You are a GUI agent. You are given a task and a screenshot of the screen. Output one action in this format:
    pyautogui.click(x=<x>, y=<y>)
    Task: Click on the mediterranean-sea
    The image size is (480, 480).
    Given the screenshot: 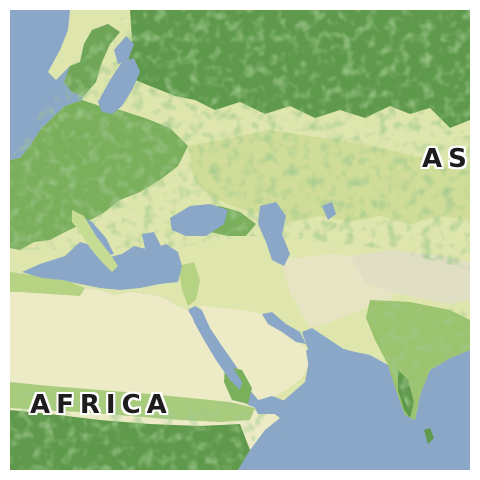 What is the action you would take?
    pyautogui.click(x=102, y=266)
    